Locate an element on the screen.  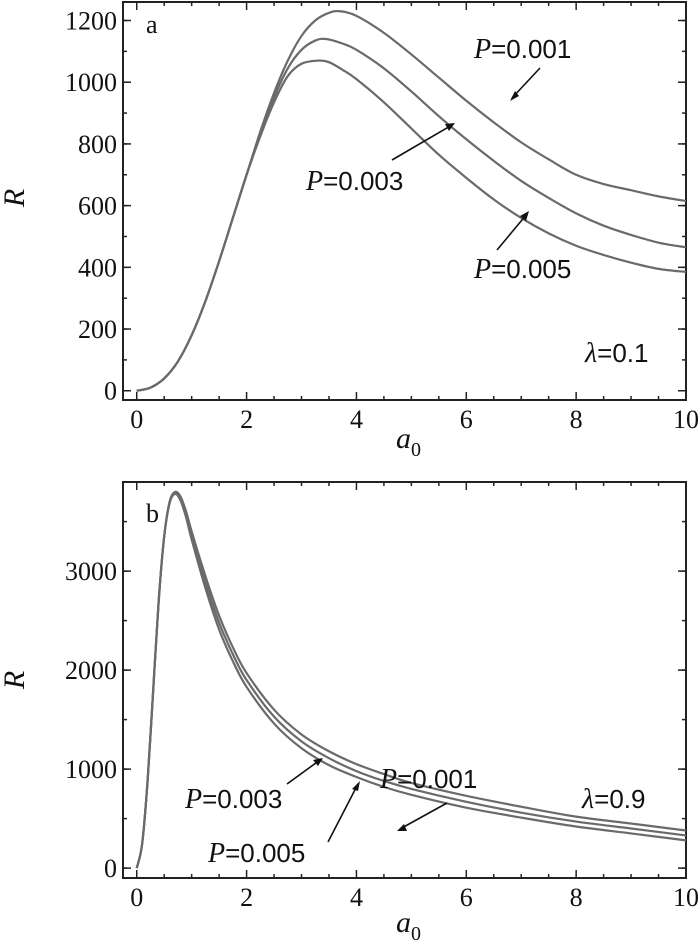
panel-b-arrowhead-p003 is located at coordinates (318, 762).